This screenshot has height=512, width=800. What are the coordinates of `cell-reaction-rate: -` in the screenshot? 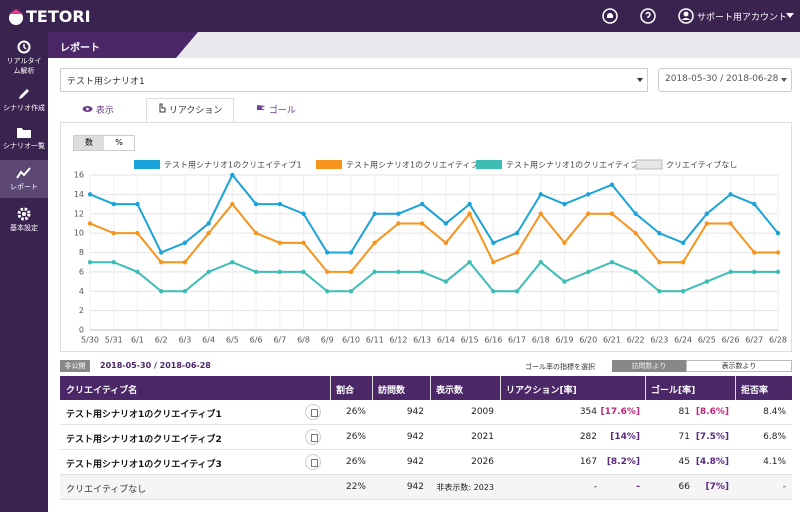 It's located at (638, 487).